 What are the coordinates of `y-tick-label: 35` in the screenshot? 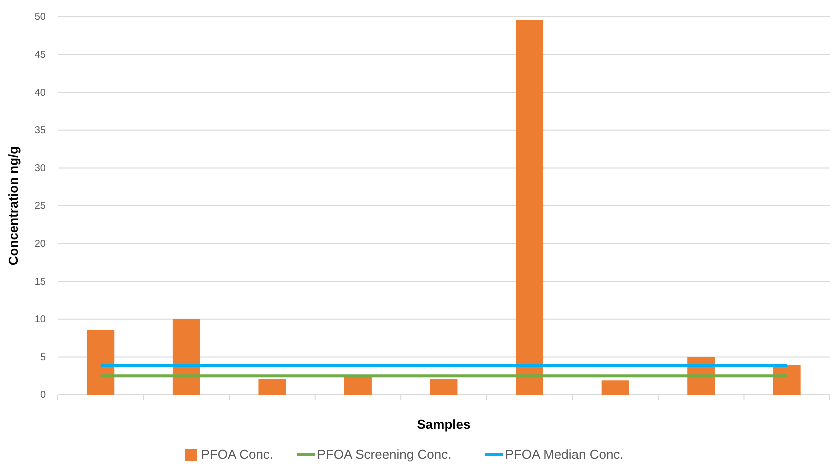 It's located at (40, 131).